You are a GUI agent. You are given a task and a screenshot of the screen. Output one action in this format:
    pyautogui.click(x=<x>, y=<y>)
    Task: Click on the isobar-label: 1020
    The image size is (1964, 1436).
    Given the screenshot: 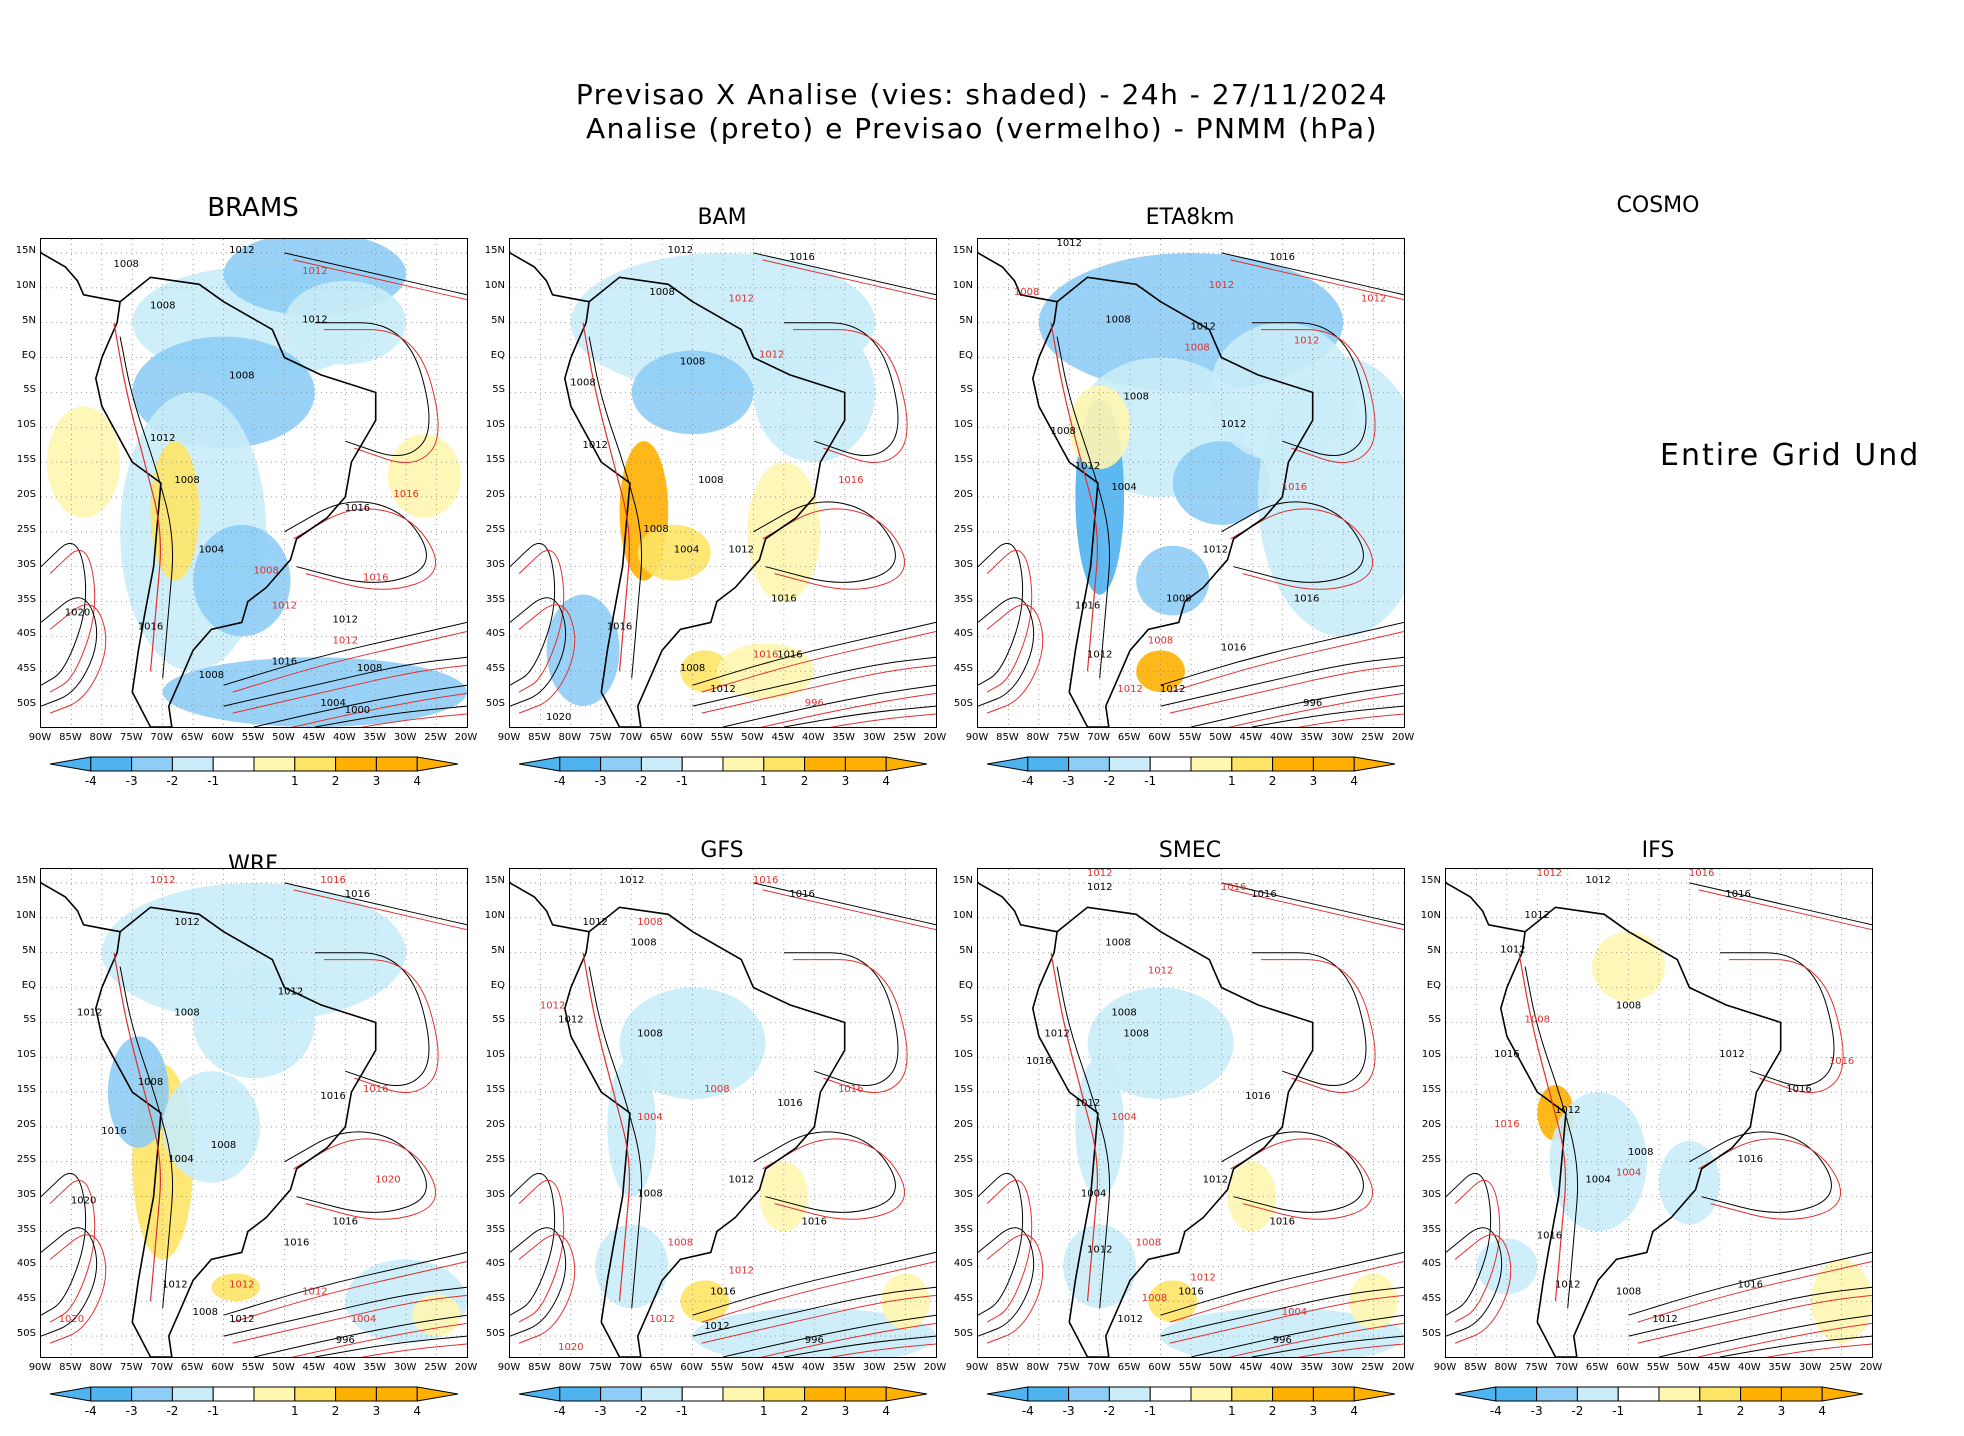 What is the action you would take?
    pyautogui.click(x=71, y=1319)
    